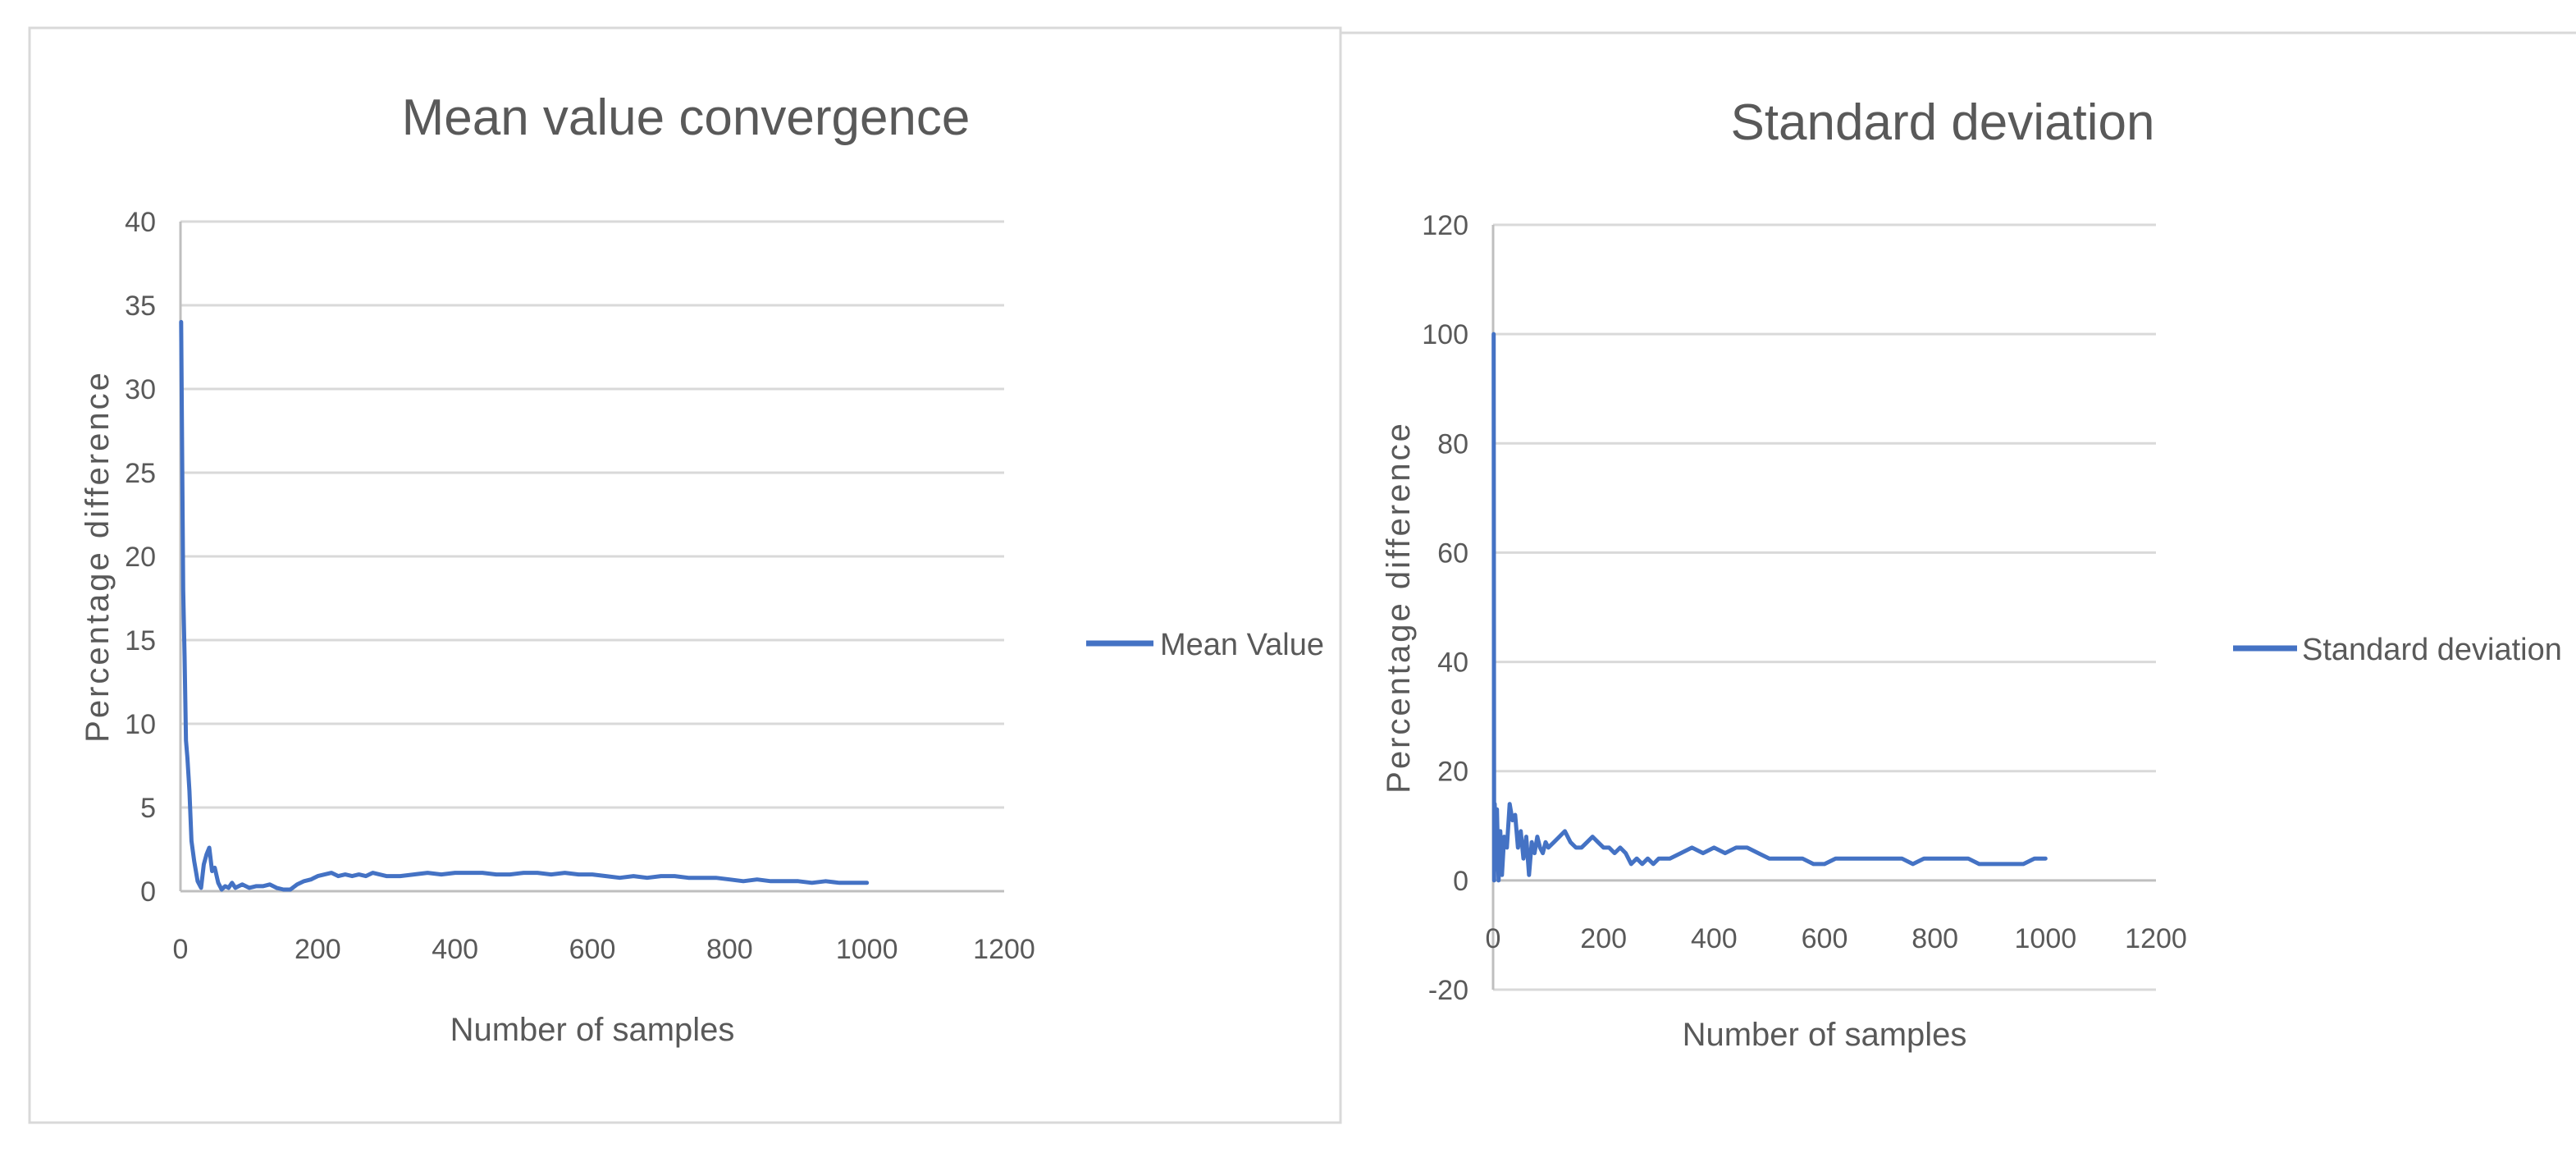 The image size is (2576, 1162). Describe the element at coordinates (2046, 938) in the screenshot. I see `std-x-tick-label: 1000` at that location.